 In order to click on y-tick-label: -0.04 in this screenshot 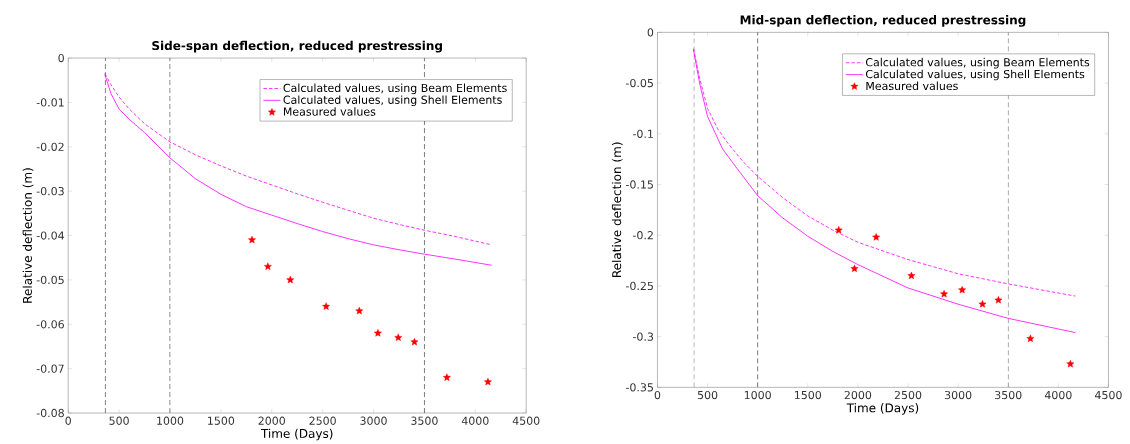, I will do `click(50, 235)`.